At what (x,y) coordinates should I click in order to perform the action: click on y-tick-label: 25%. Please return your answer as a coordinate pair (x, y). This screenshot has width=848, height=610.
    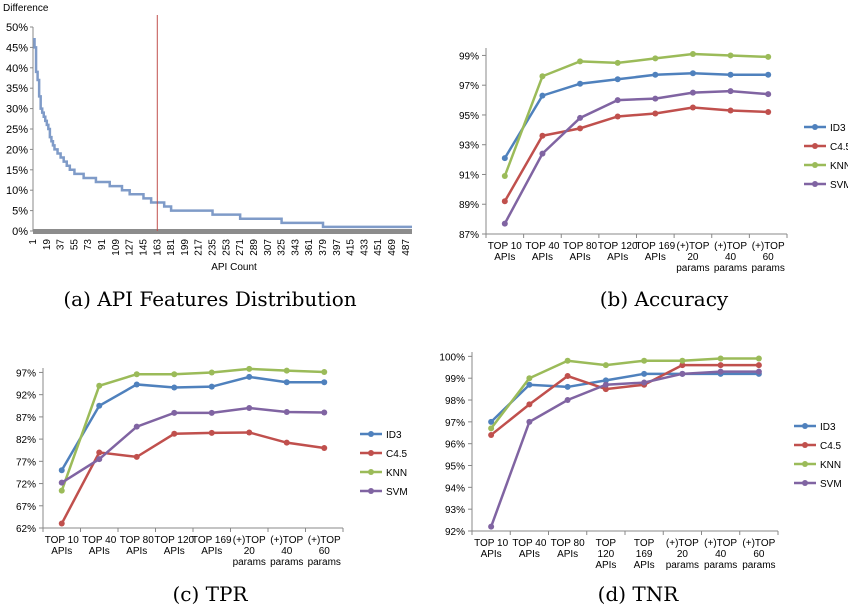
    Looking at the image, I should click on (17, 130).